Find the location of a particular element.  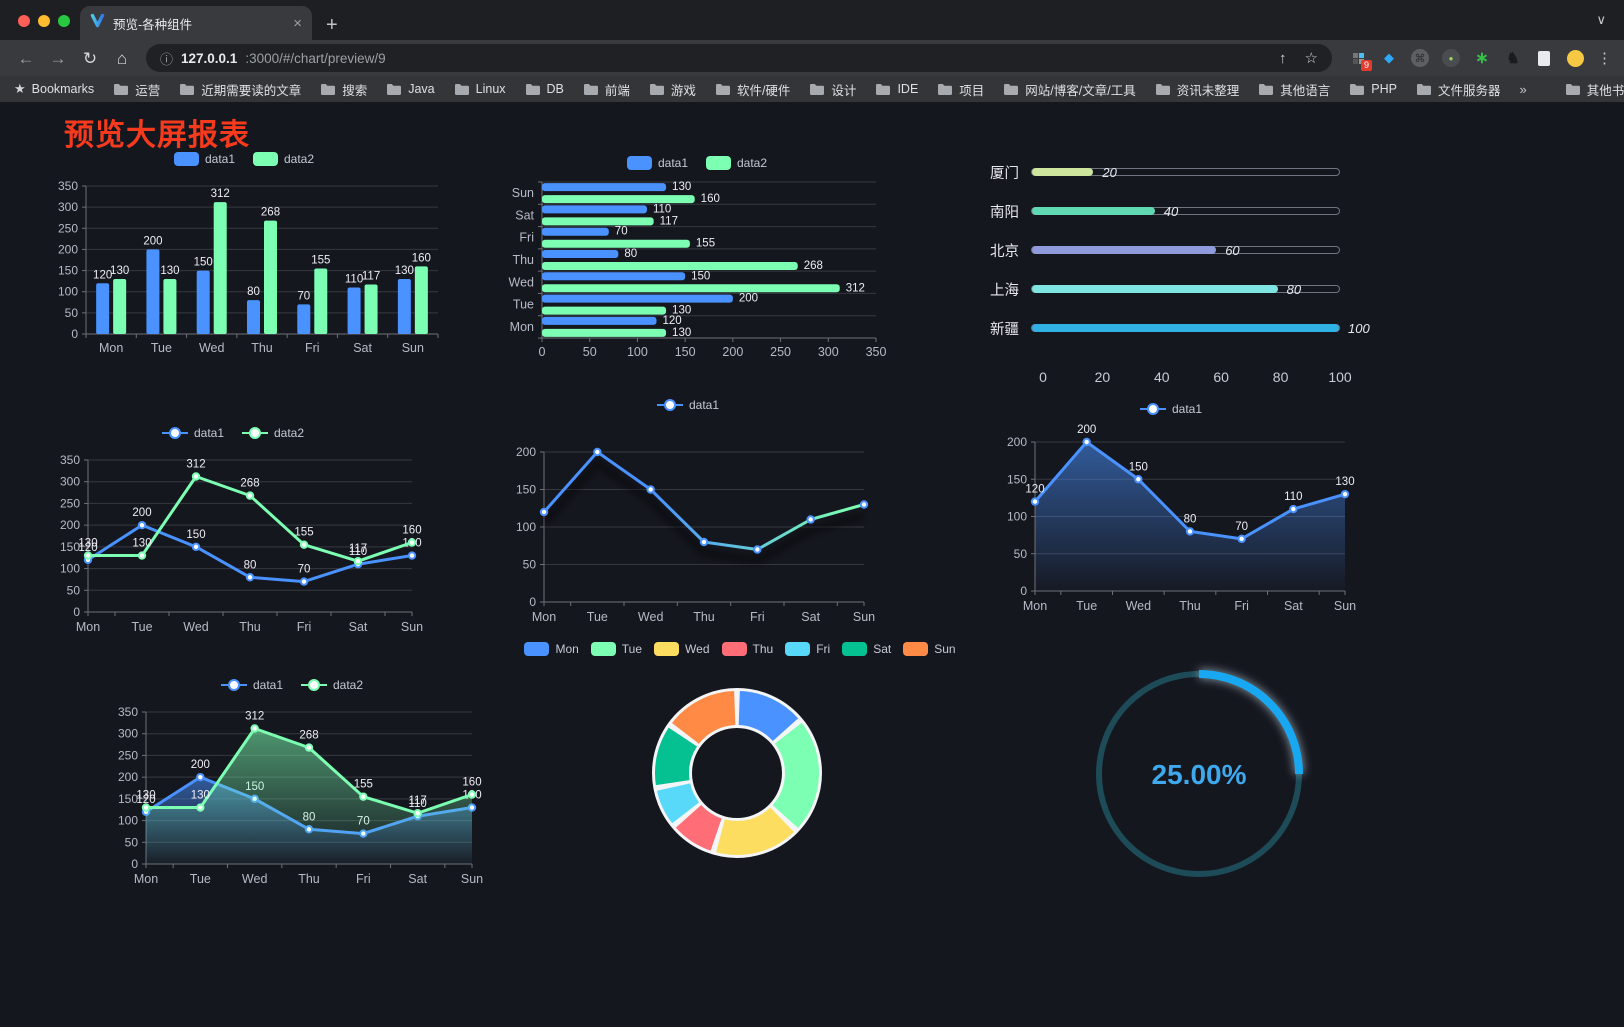

address-bar: ⓘ 127.0.0.1 :3000/#/chart/preview/9 ↑ ☆ is located at coordinates (739, 58).